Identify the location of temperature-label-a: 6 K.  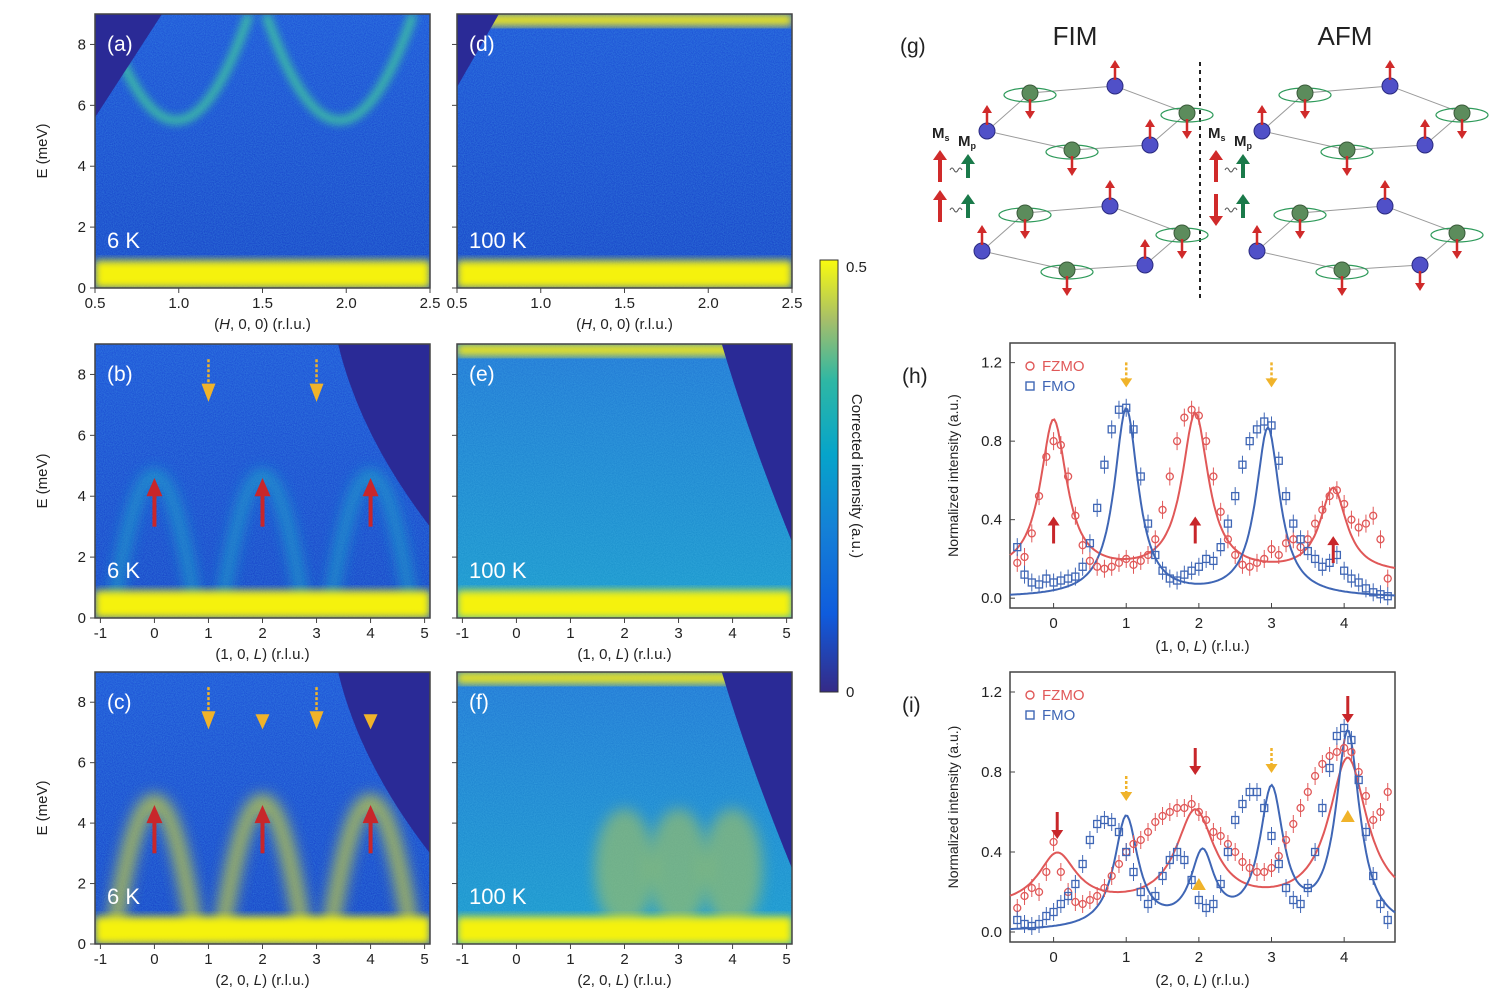
(123, 240).